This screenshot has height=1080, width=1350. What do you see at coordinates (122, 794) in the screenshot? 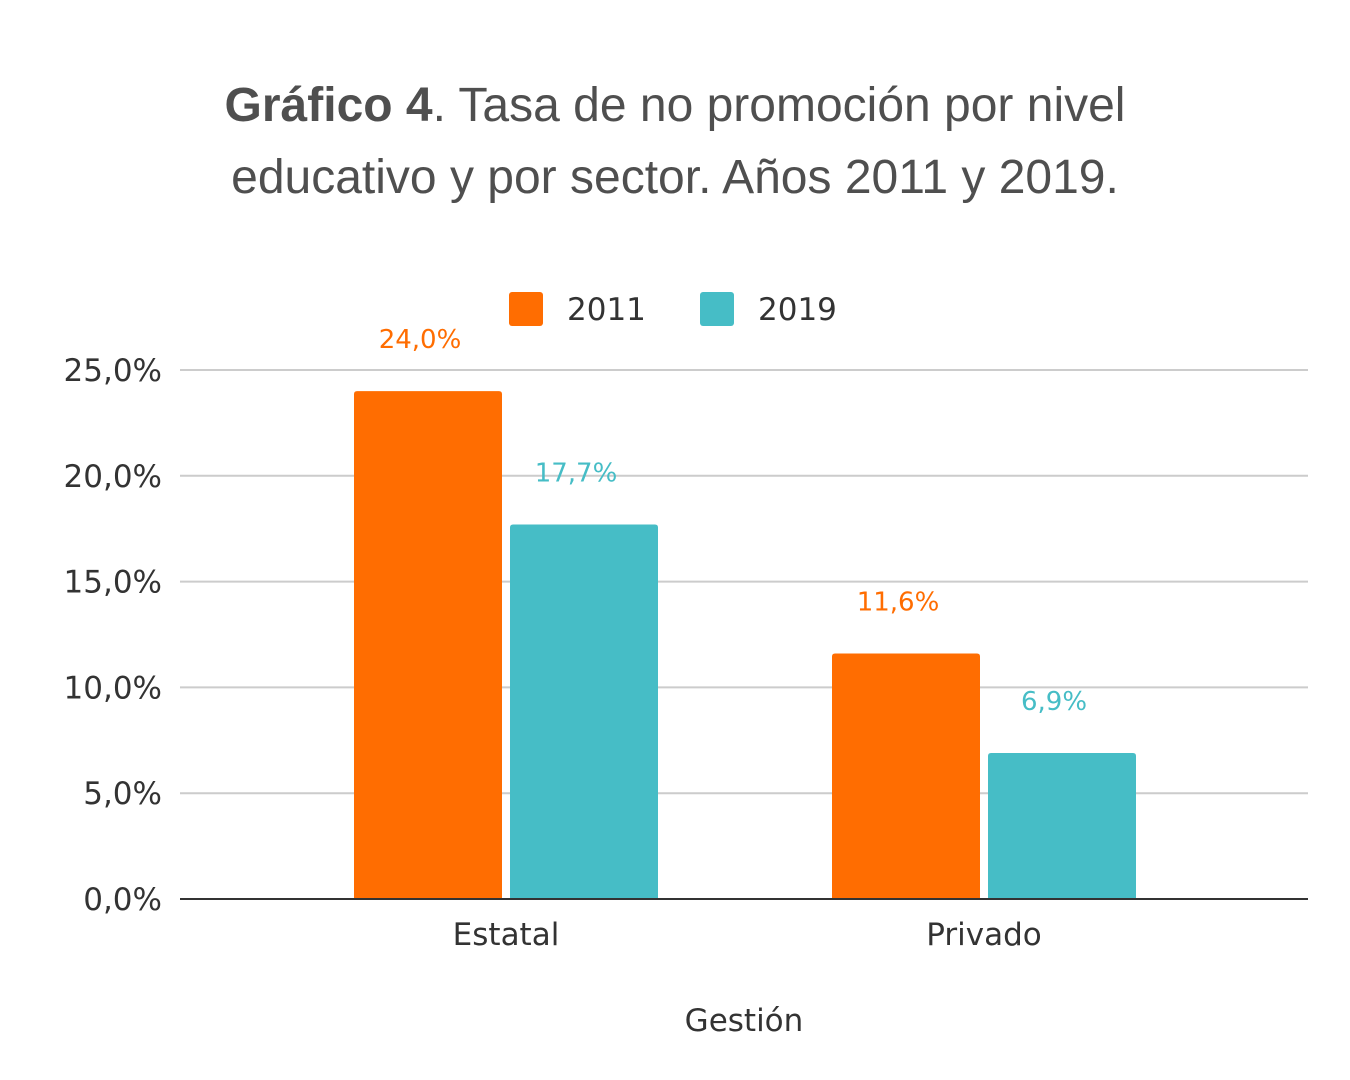
I see `y-tick-label: 5,0%` at bounding box center [122, 794].